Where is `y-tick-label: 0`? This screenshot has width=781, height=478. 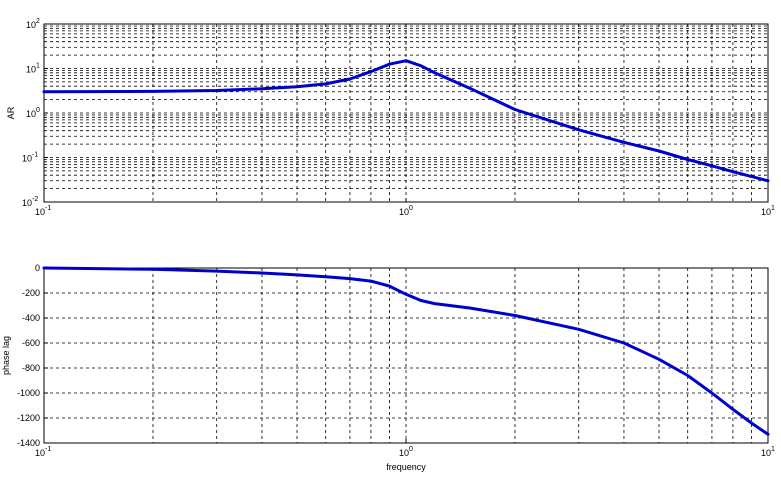
y-tick-label: 0 is located at coordinates (37, 268).